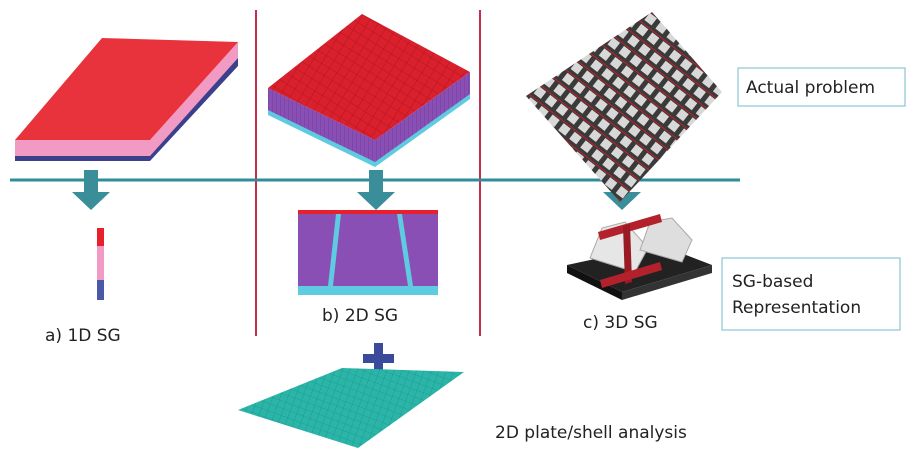 Image resolution: width=917 pixels, height=462 pixels. Describe the element at coordinates (83, 336) in the screenshot. I see `panel-label: a) 1D SG` at that location.